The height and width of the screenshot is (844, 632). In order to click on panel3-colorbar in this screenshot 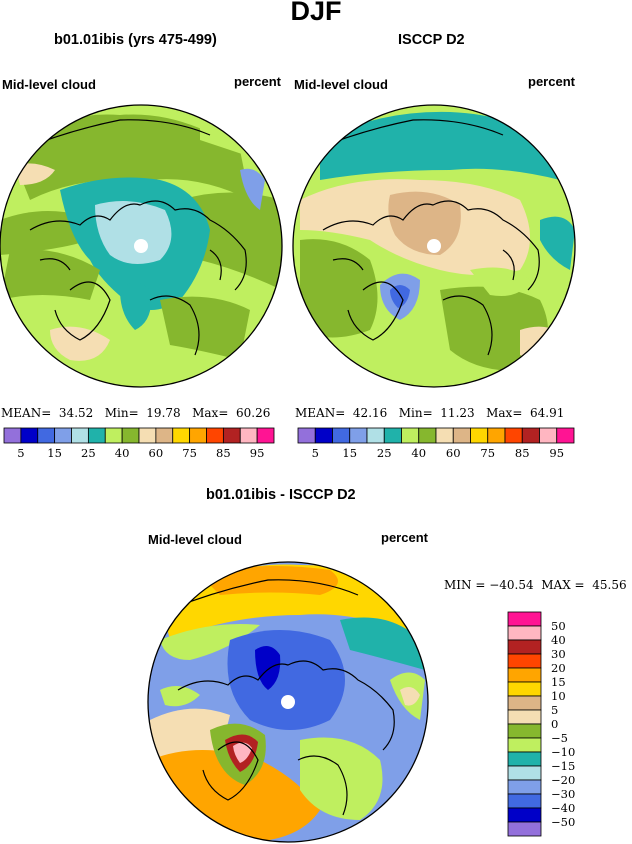, I will do `click(524, 724)`.